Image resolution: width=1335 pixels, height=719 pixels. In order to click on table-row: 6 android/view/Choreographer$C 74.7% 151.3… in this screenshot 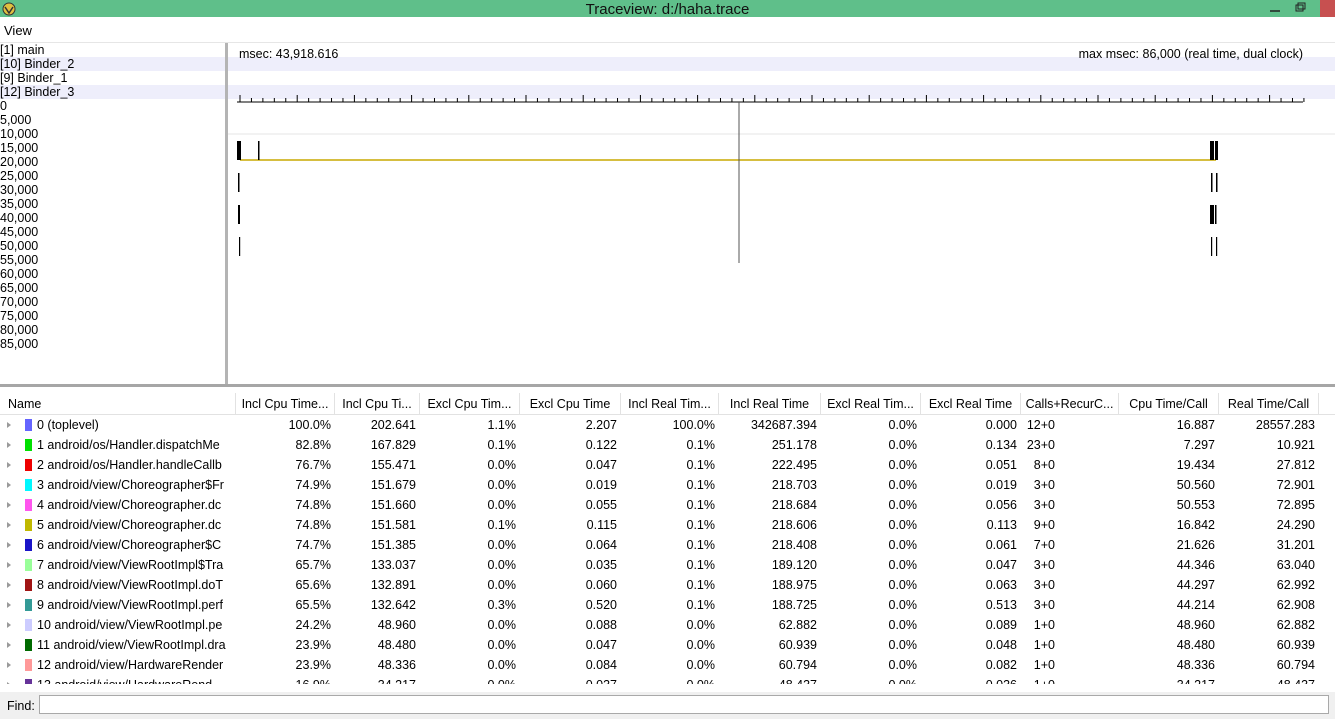, I will do `click(667, 545)`.